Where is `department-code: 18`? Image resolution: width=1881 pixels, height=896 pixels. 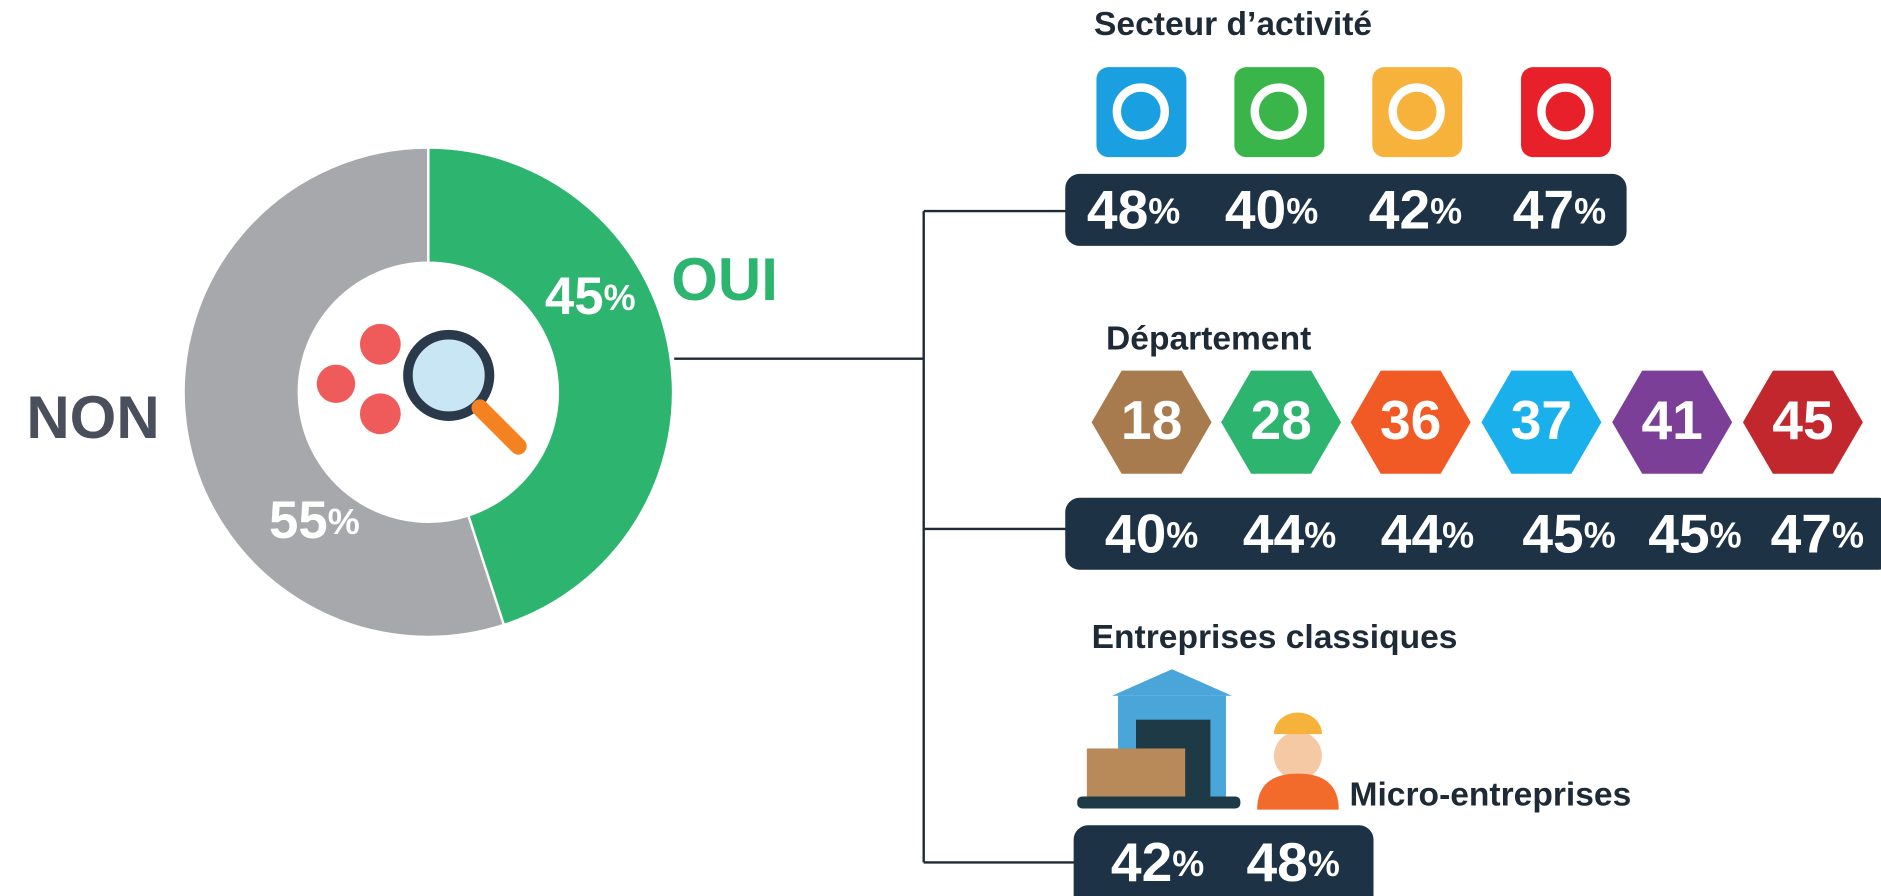 department-code: 18 is located at coordinates (1151, 420).